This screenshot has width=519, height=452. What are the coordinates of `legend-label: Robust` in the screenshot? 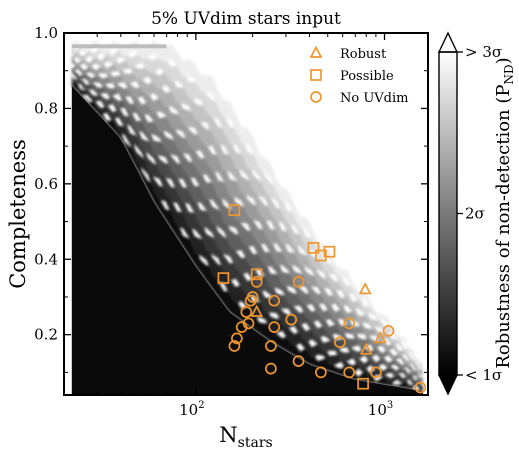 It's located at (363, 54).